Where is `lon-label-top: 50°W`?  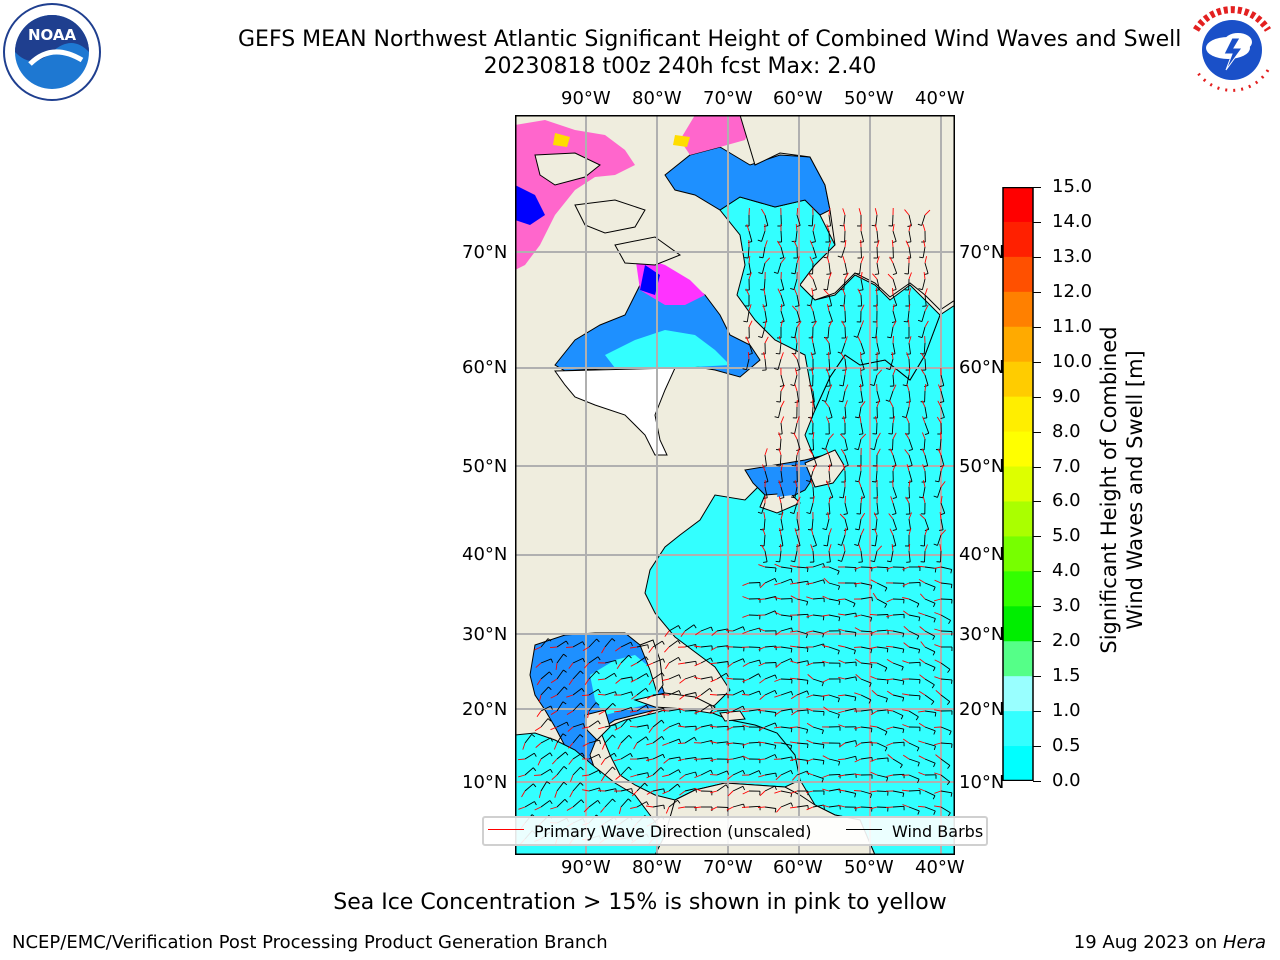
lon-label-top: 50°W is located at coordinates (869, 98).